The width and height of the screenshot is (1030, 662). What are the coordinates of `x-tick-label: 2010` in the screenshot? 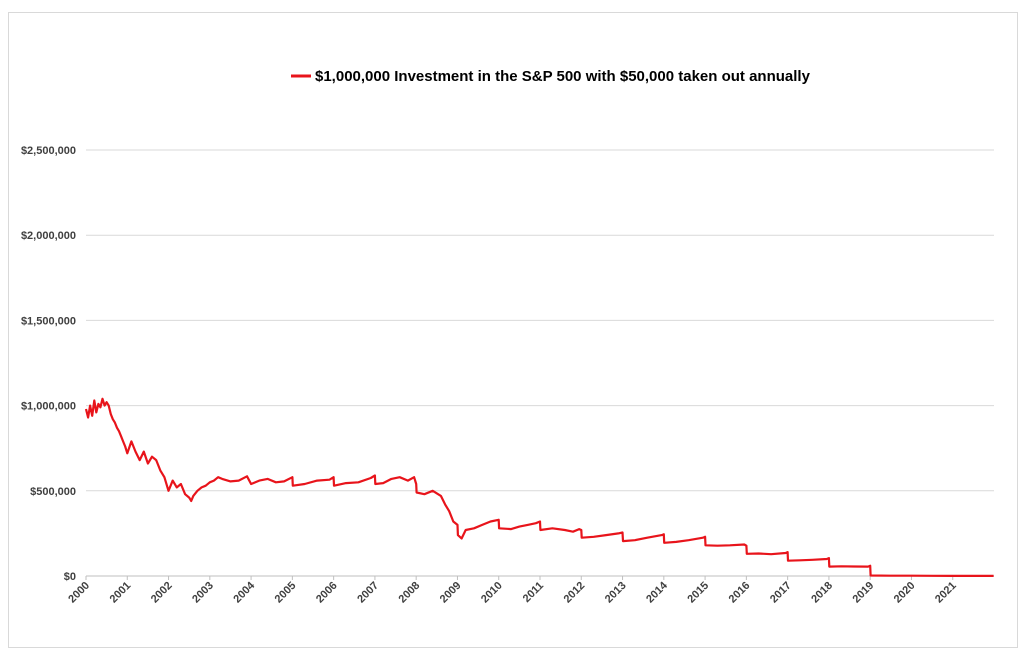 It's located at (492, 593).